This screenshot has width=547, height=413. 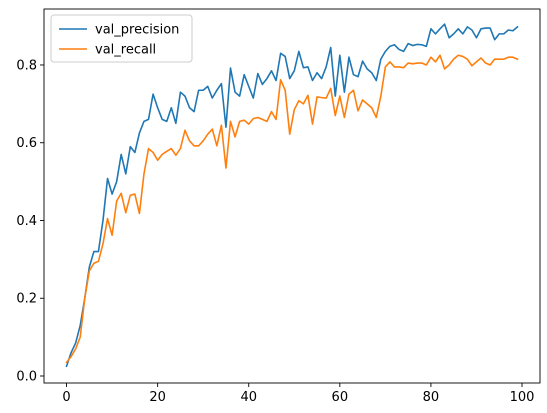 What do you see at coordinates (522, 397) in the screenshot?
I see `x-tick-label: 100` at bounding box center [522, 397].